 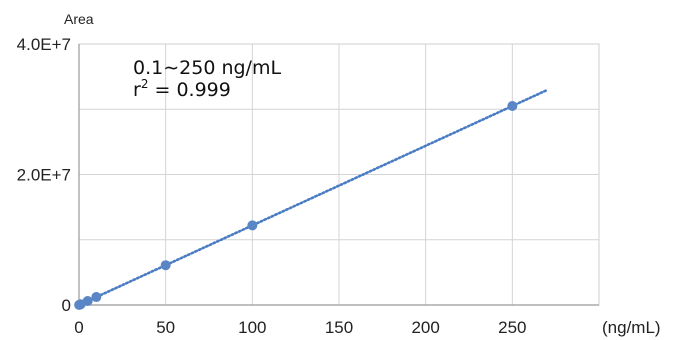 I want to click on x-tick-label: 50, so click(x=165, y=327).